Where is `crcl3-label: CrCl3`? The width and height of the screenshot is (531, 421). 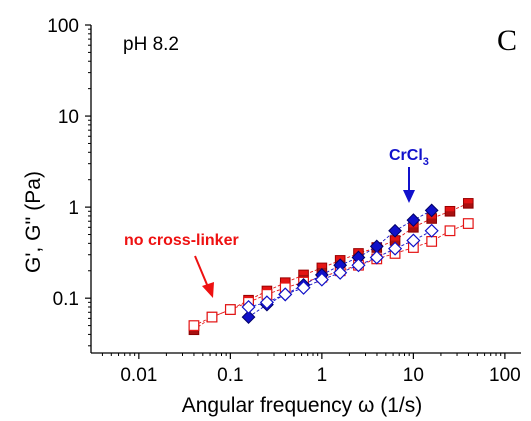
crcl3-label: CrCl3 is located at coordinates (409, 157).